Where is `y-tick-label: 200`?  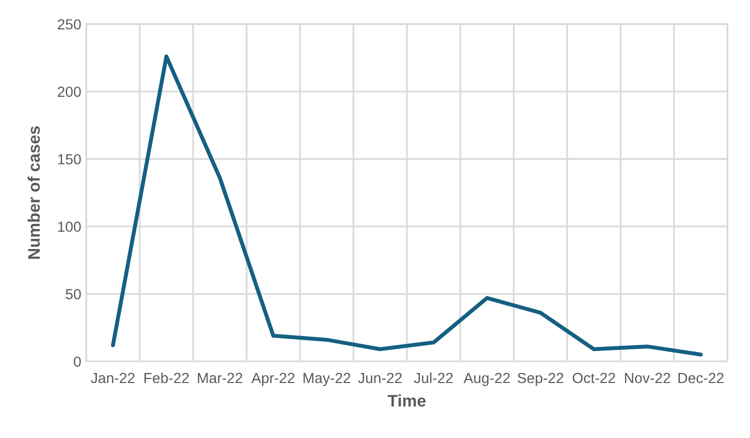 y-tick-label: 200 is located at coordinates (69, 91).